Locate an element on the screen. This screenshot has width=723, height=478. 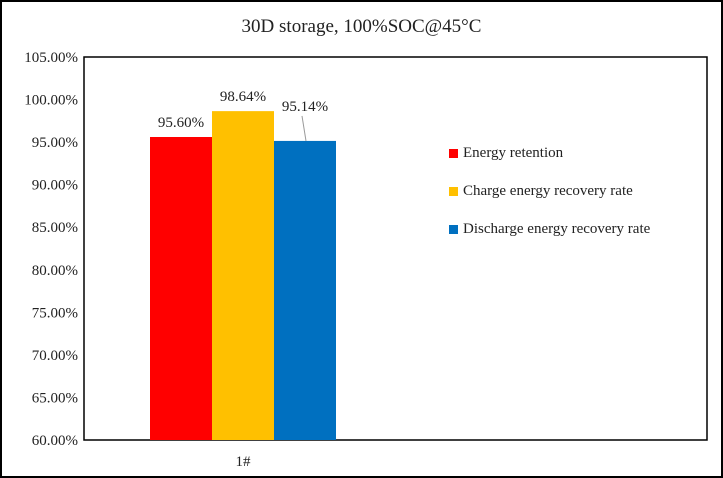
y-tick-label: 90.00% is located at coordinates (55, 186).